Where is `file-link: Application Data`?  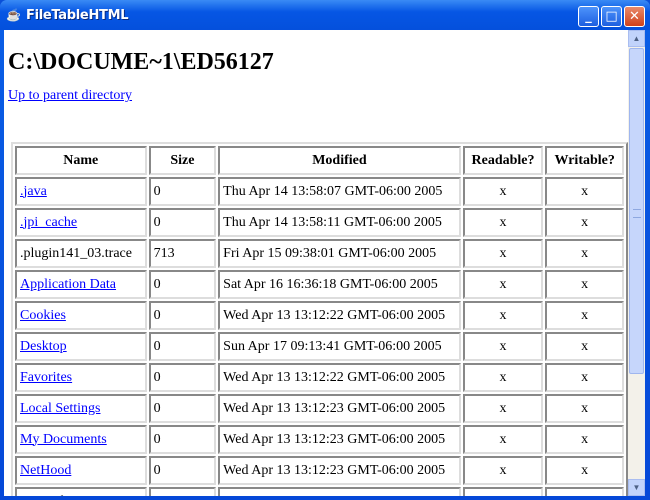 file-link: Application Data is located at coordinates (68, 284).